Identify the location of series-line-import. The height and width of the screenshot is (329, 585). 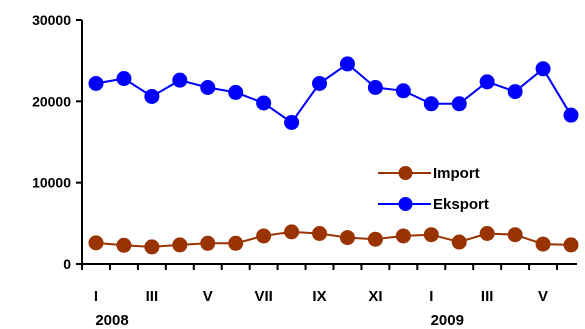
(333, 239).